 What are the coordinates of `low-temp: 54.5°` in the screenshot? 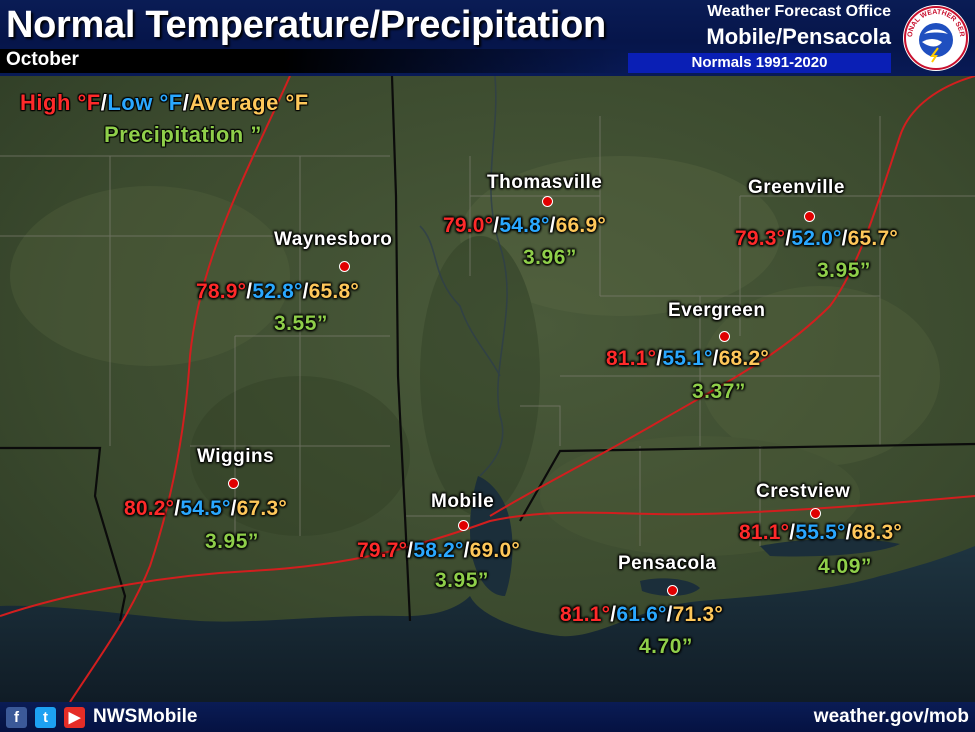 It's located at (205, 508).